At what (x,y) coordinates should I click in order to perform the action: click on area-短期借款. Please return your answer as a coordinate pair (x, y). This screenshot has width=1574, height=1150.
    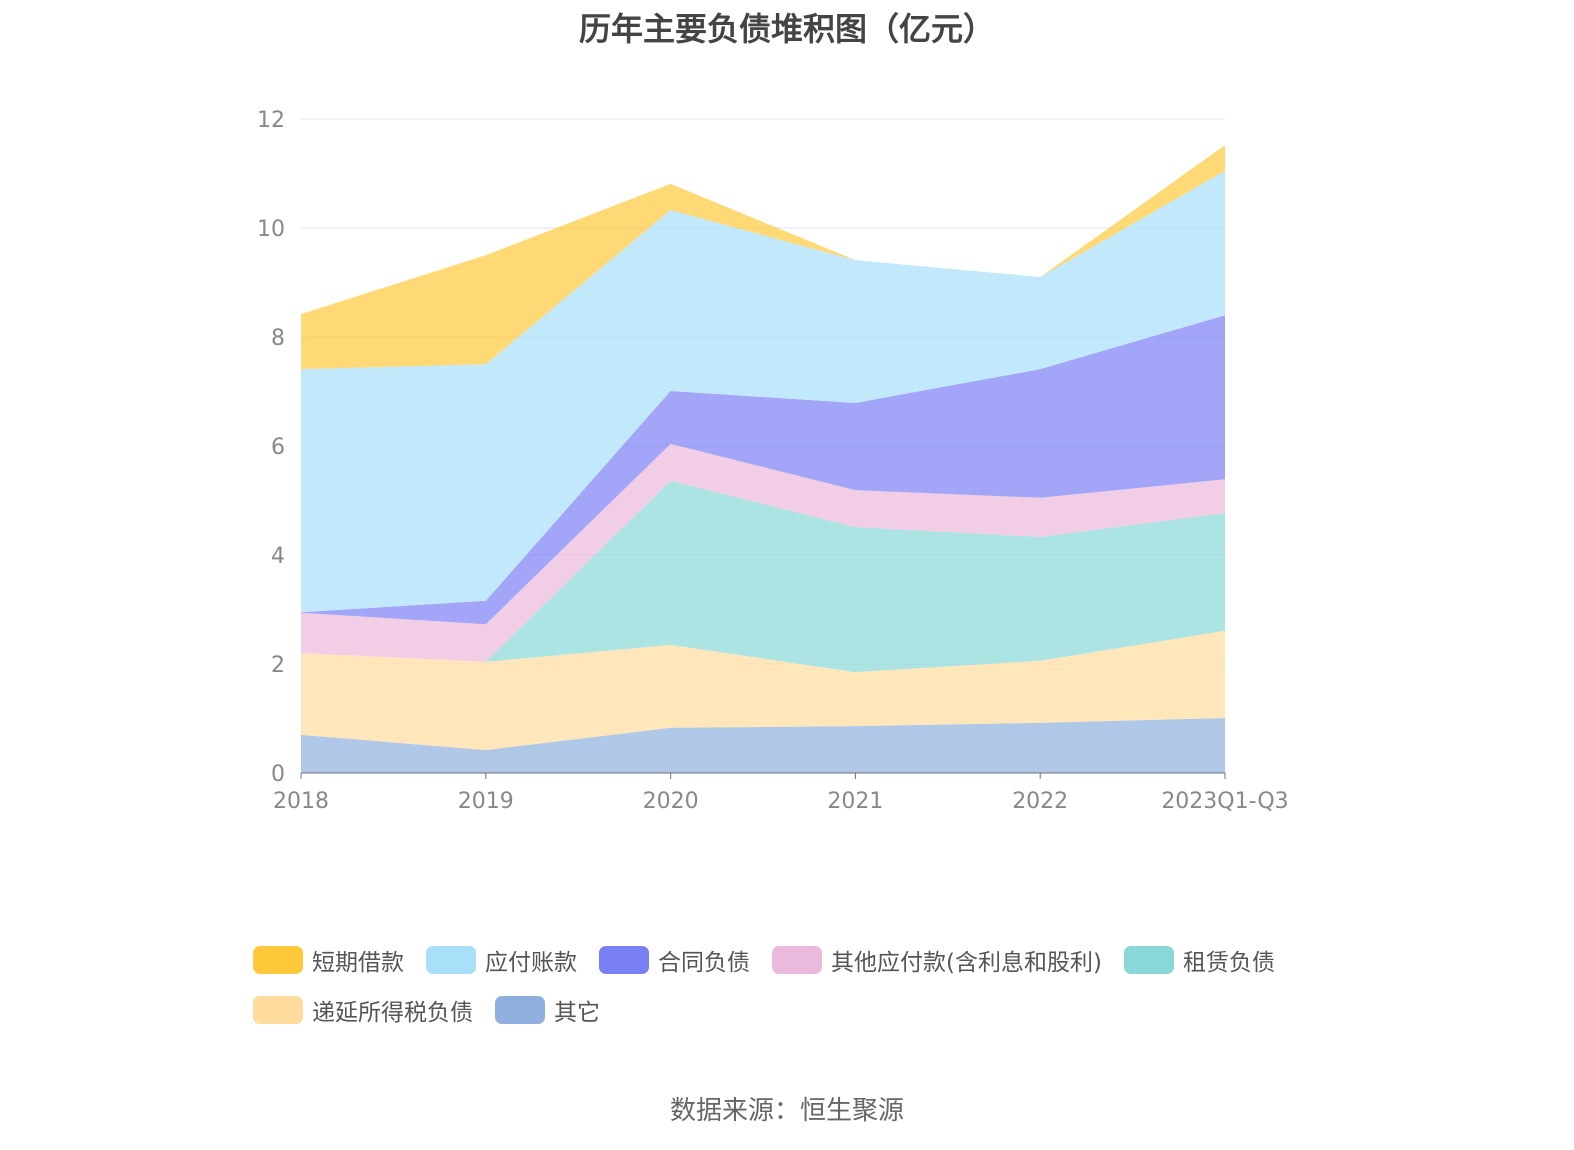
    Looking at the image, I should click on (763, 257).